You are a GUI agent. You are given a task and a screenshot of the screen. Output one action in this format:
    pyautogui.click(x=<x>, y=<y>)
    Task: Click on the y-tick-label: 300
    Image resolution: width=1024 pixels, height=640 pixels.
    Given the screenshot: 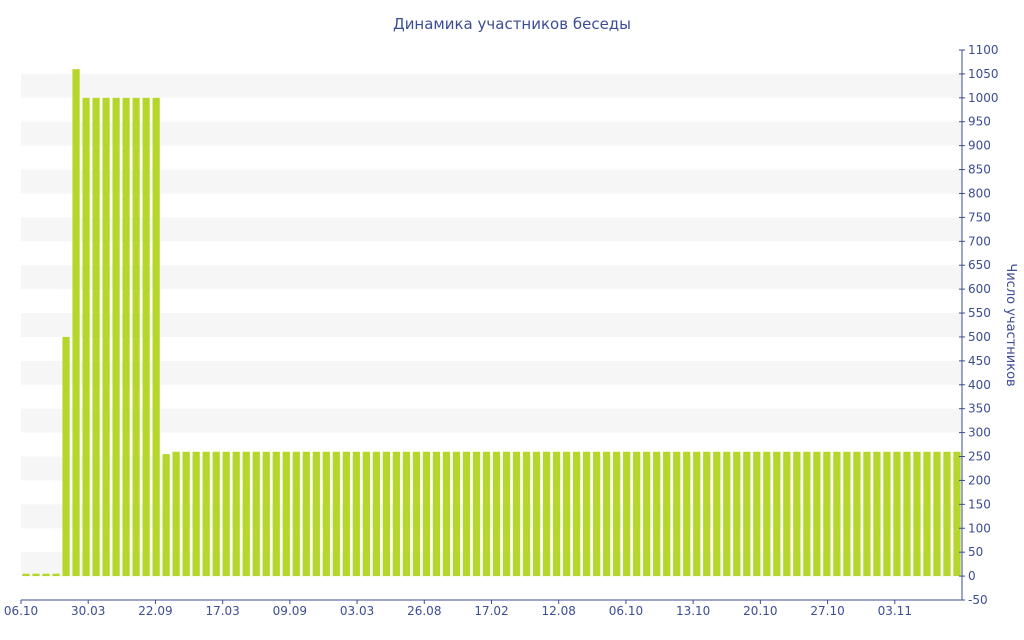 What is the action you would take?
    pyautogui.click(x=979, y=433)
    